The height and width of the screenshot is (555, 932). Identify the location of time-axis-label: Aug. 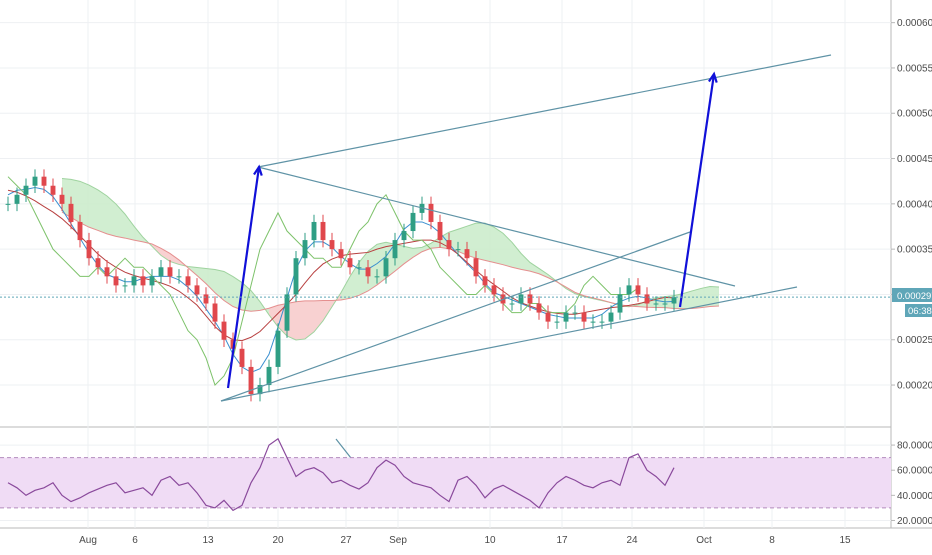
(88, 540).